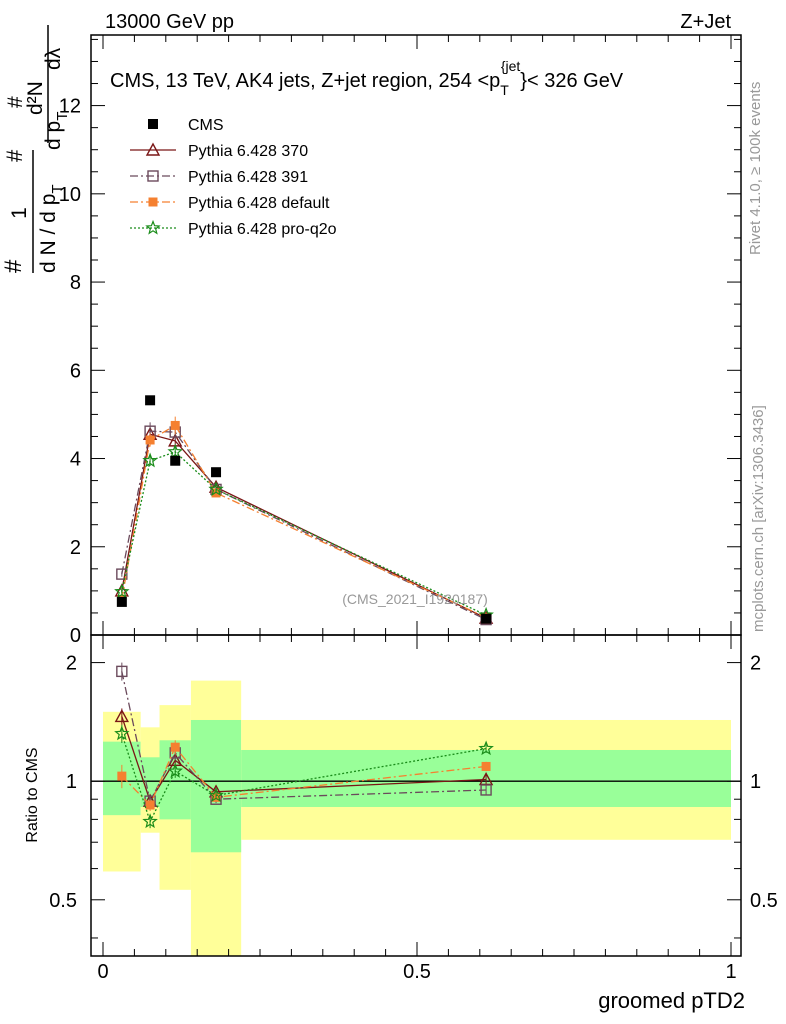 The image size is (786, 1024). Describe the element at coordinates (63, 901) in the screenshot. I see `ratio-y-tick-label-left: 0.5` at that location.